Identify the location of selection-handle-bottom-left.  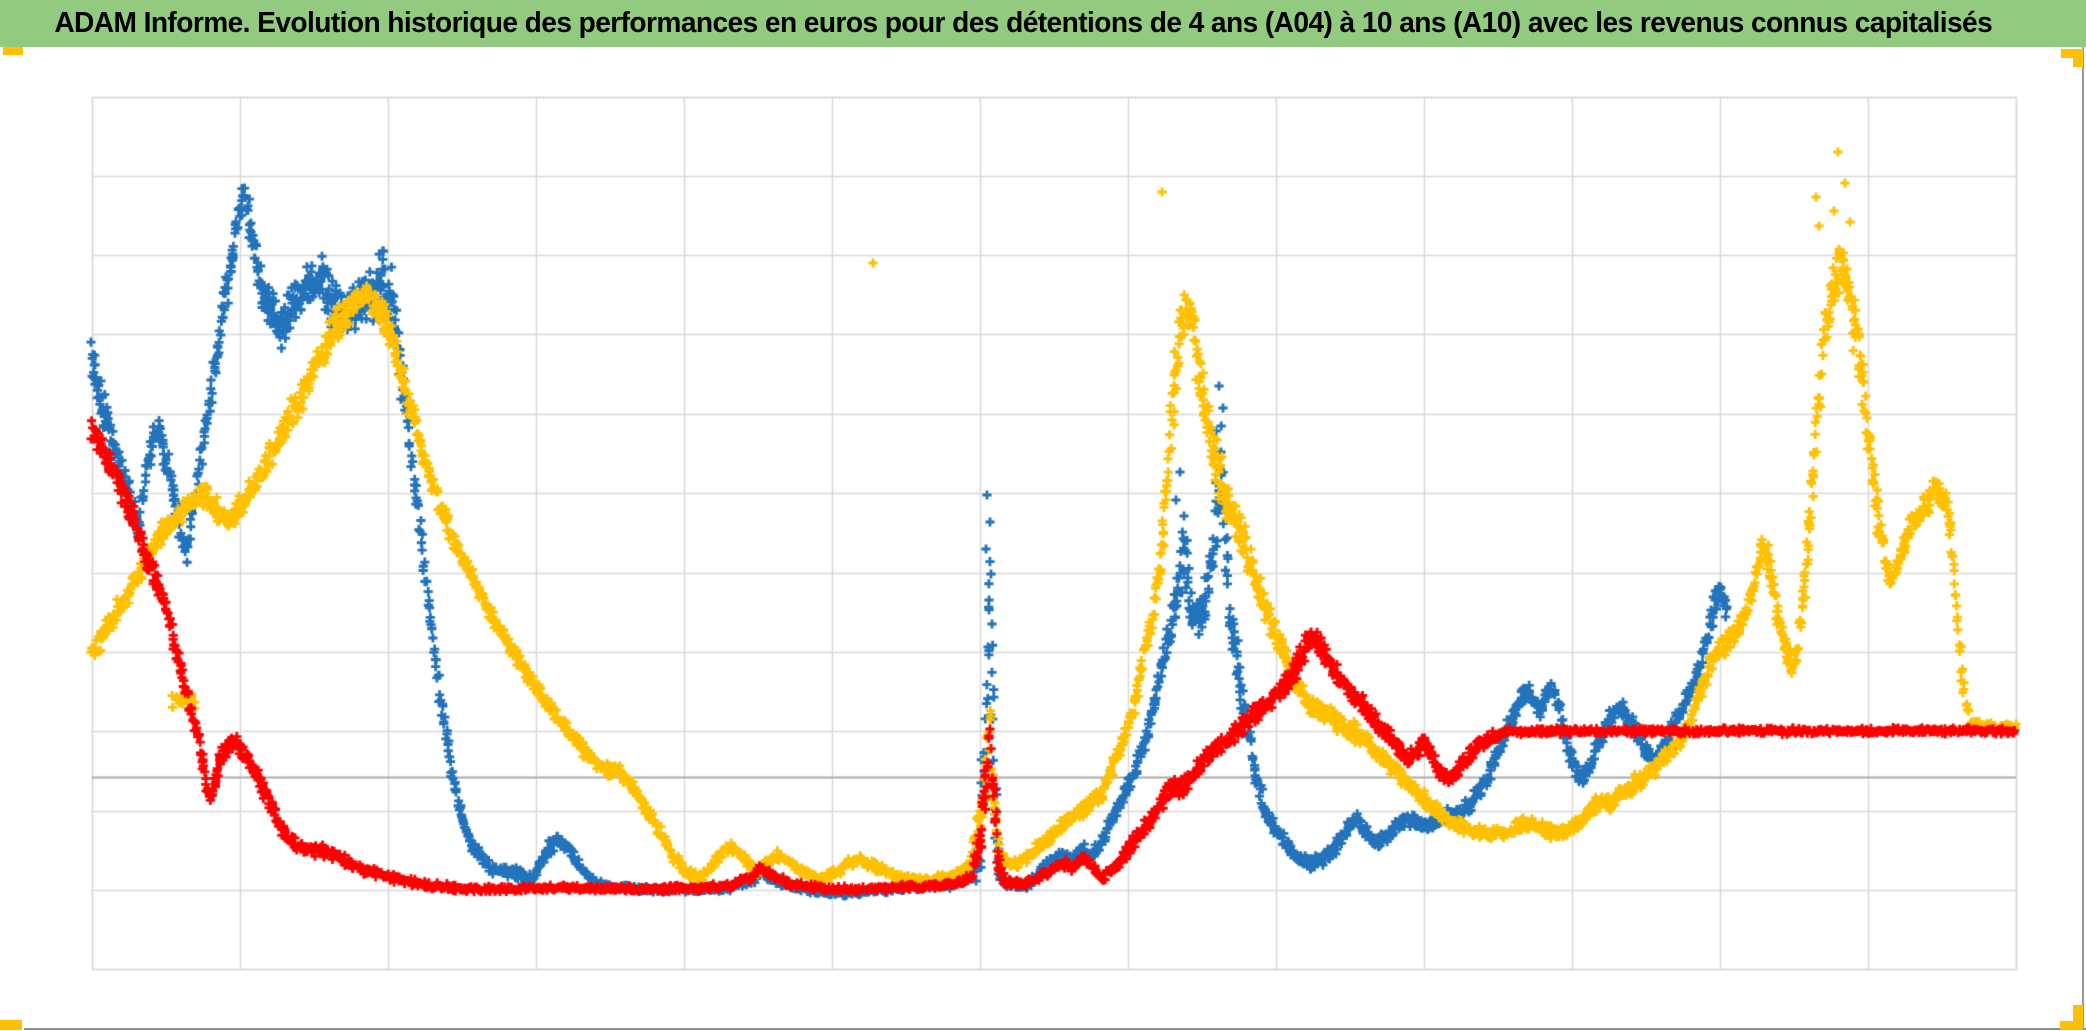
(11, 1025).